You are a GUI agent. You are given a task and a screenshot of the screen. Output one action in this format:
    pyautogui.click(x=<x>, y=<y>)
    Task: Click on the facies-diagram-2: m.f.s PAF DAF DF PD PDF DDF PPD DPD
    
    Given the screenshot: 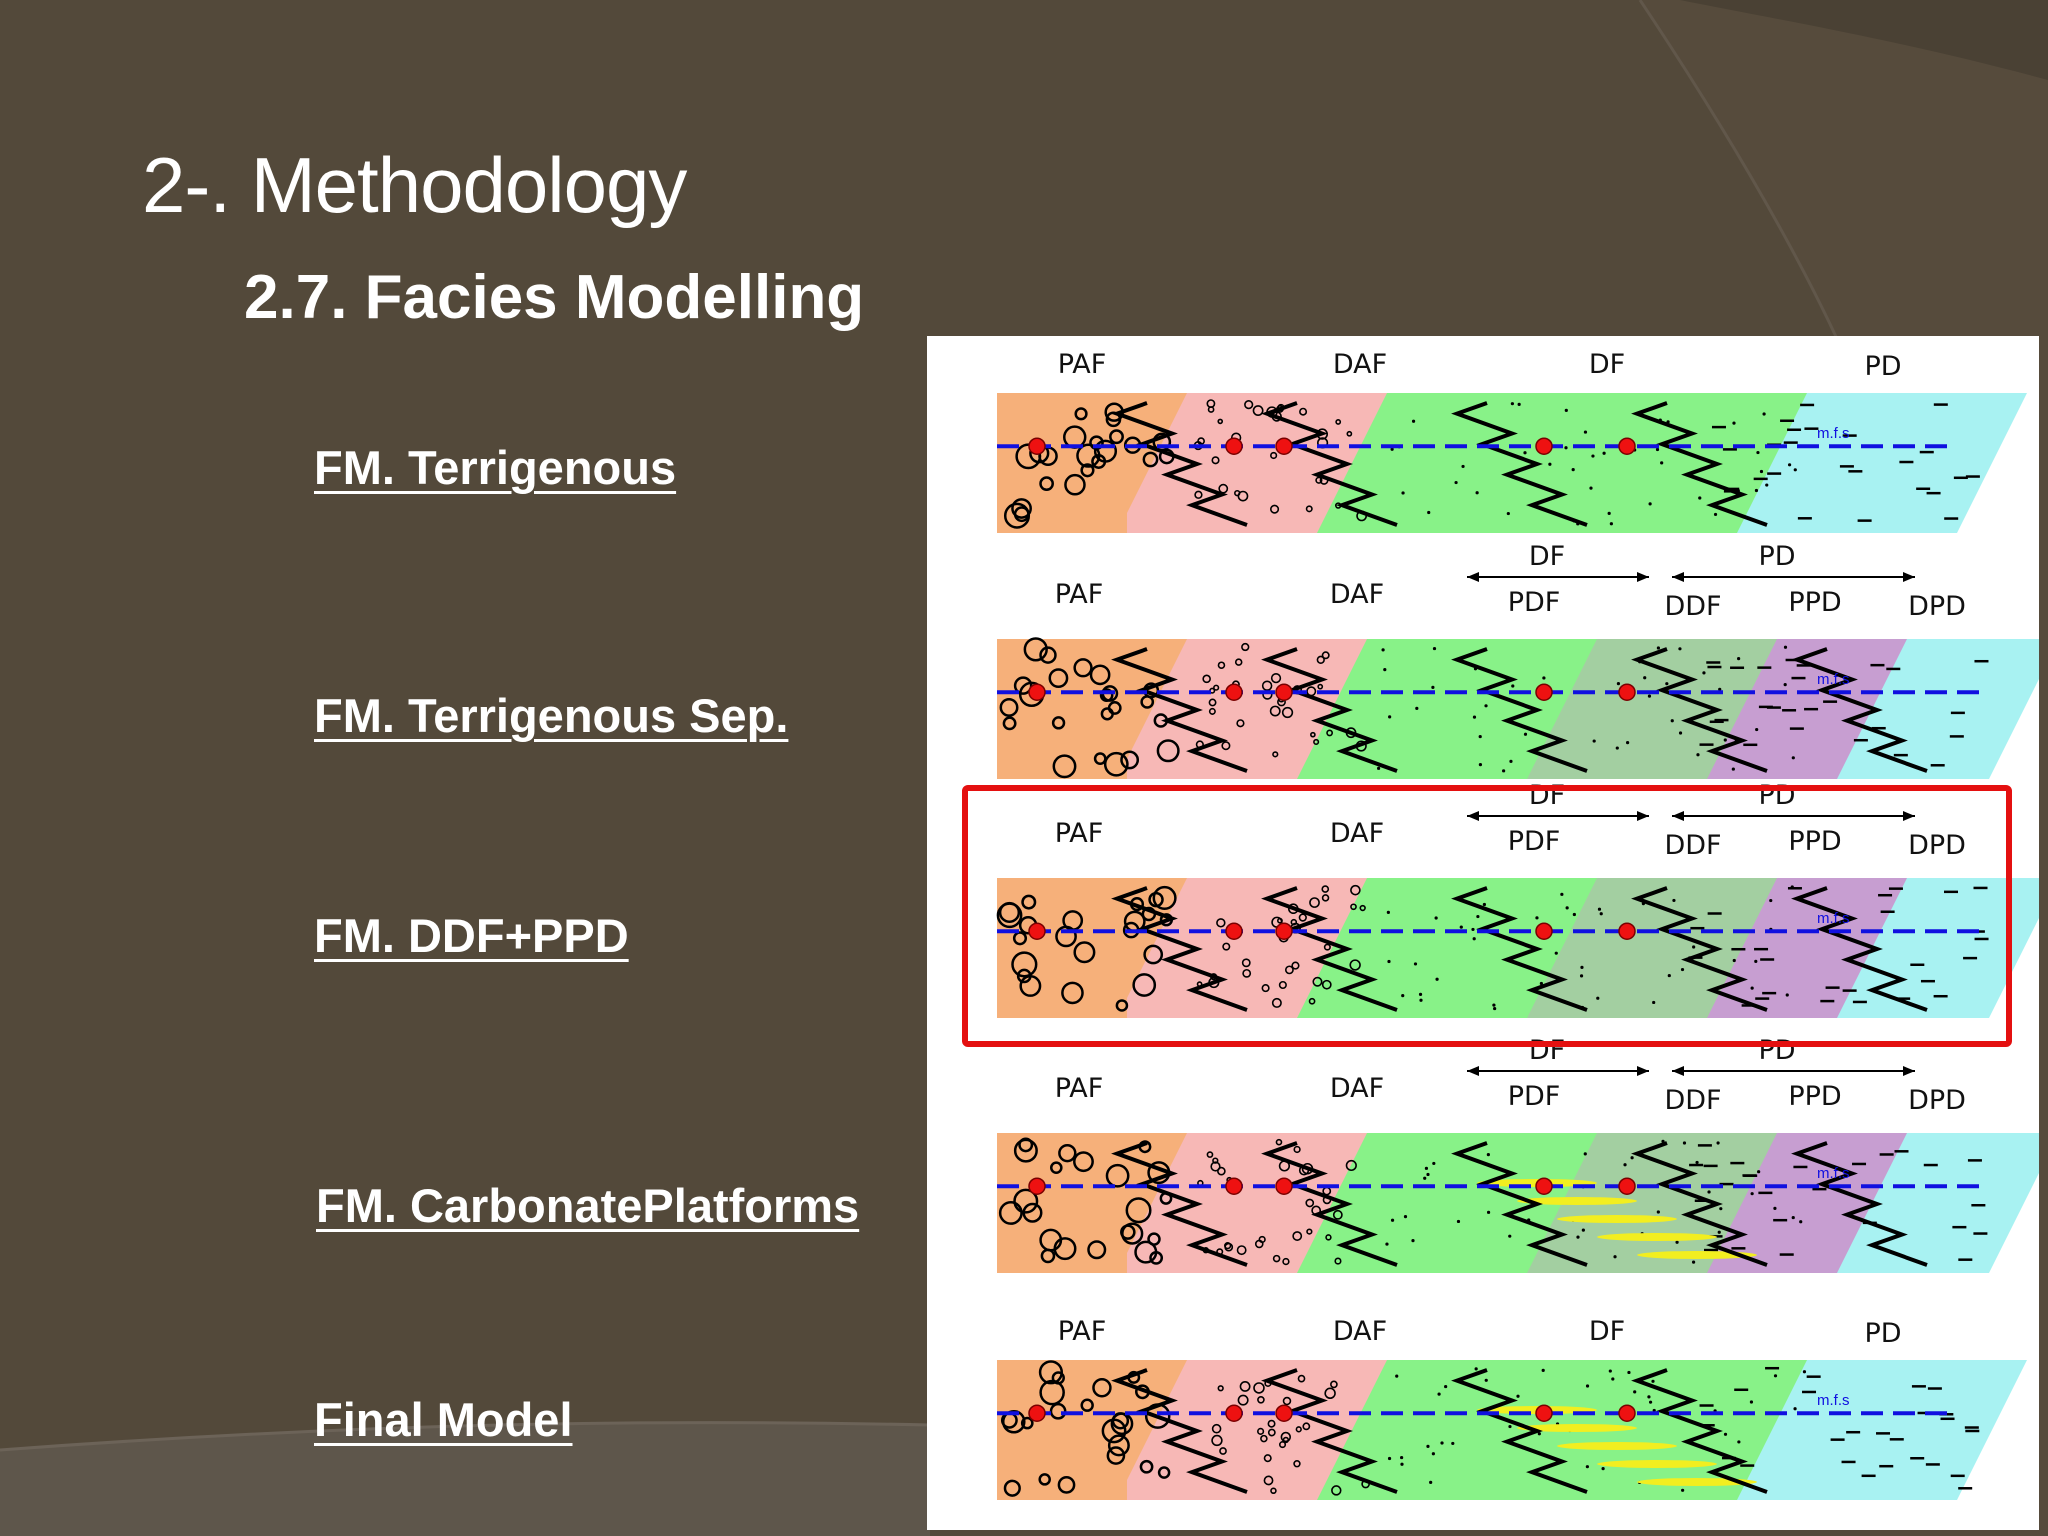 What is the action you would take?
    pyautogui.click(x=1518, y=660)
    